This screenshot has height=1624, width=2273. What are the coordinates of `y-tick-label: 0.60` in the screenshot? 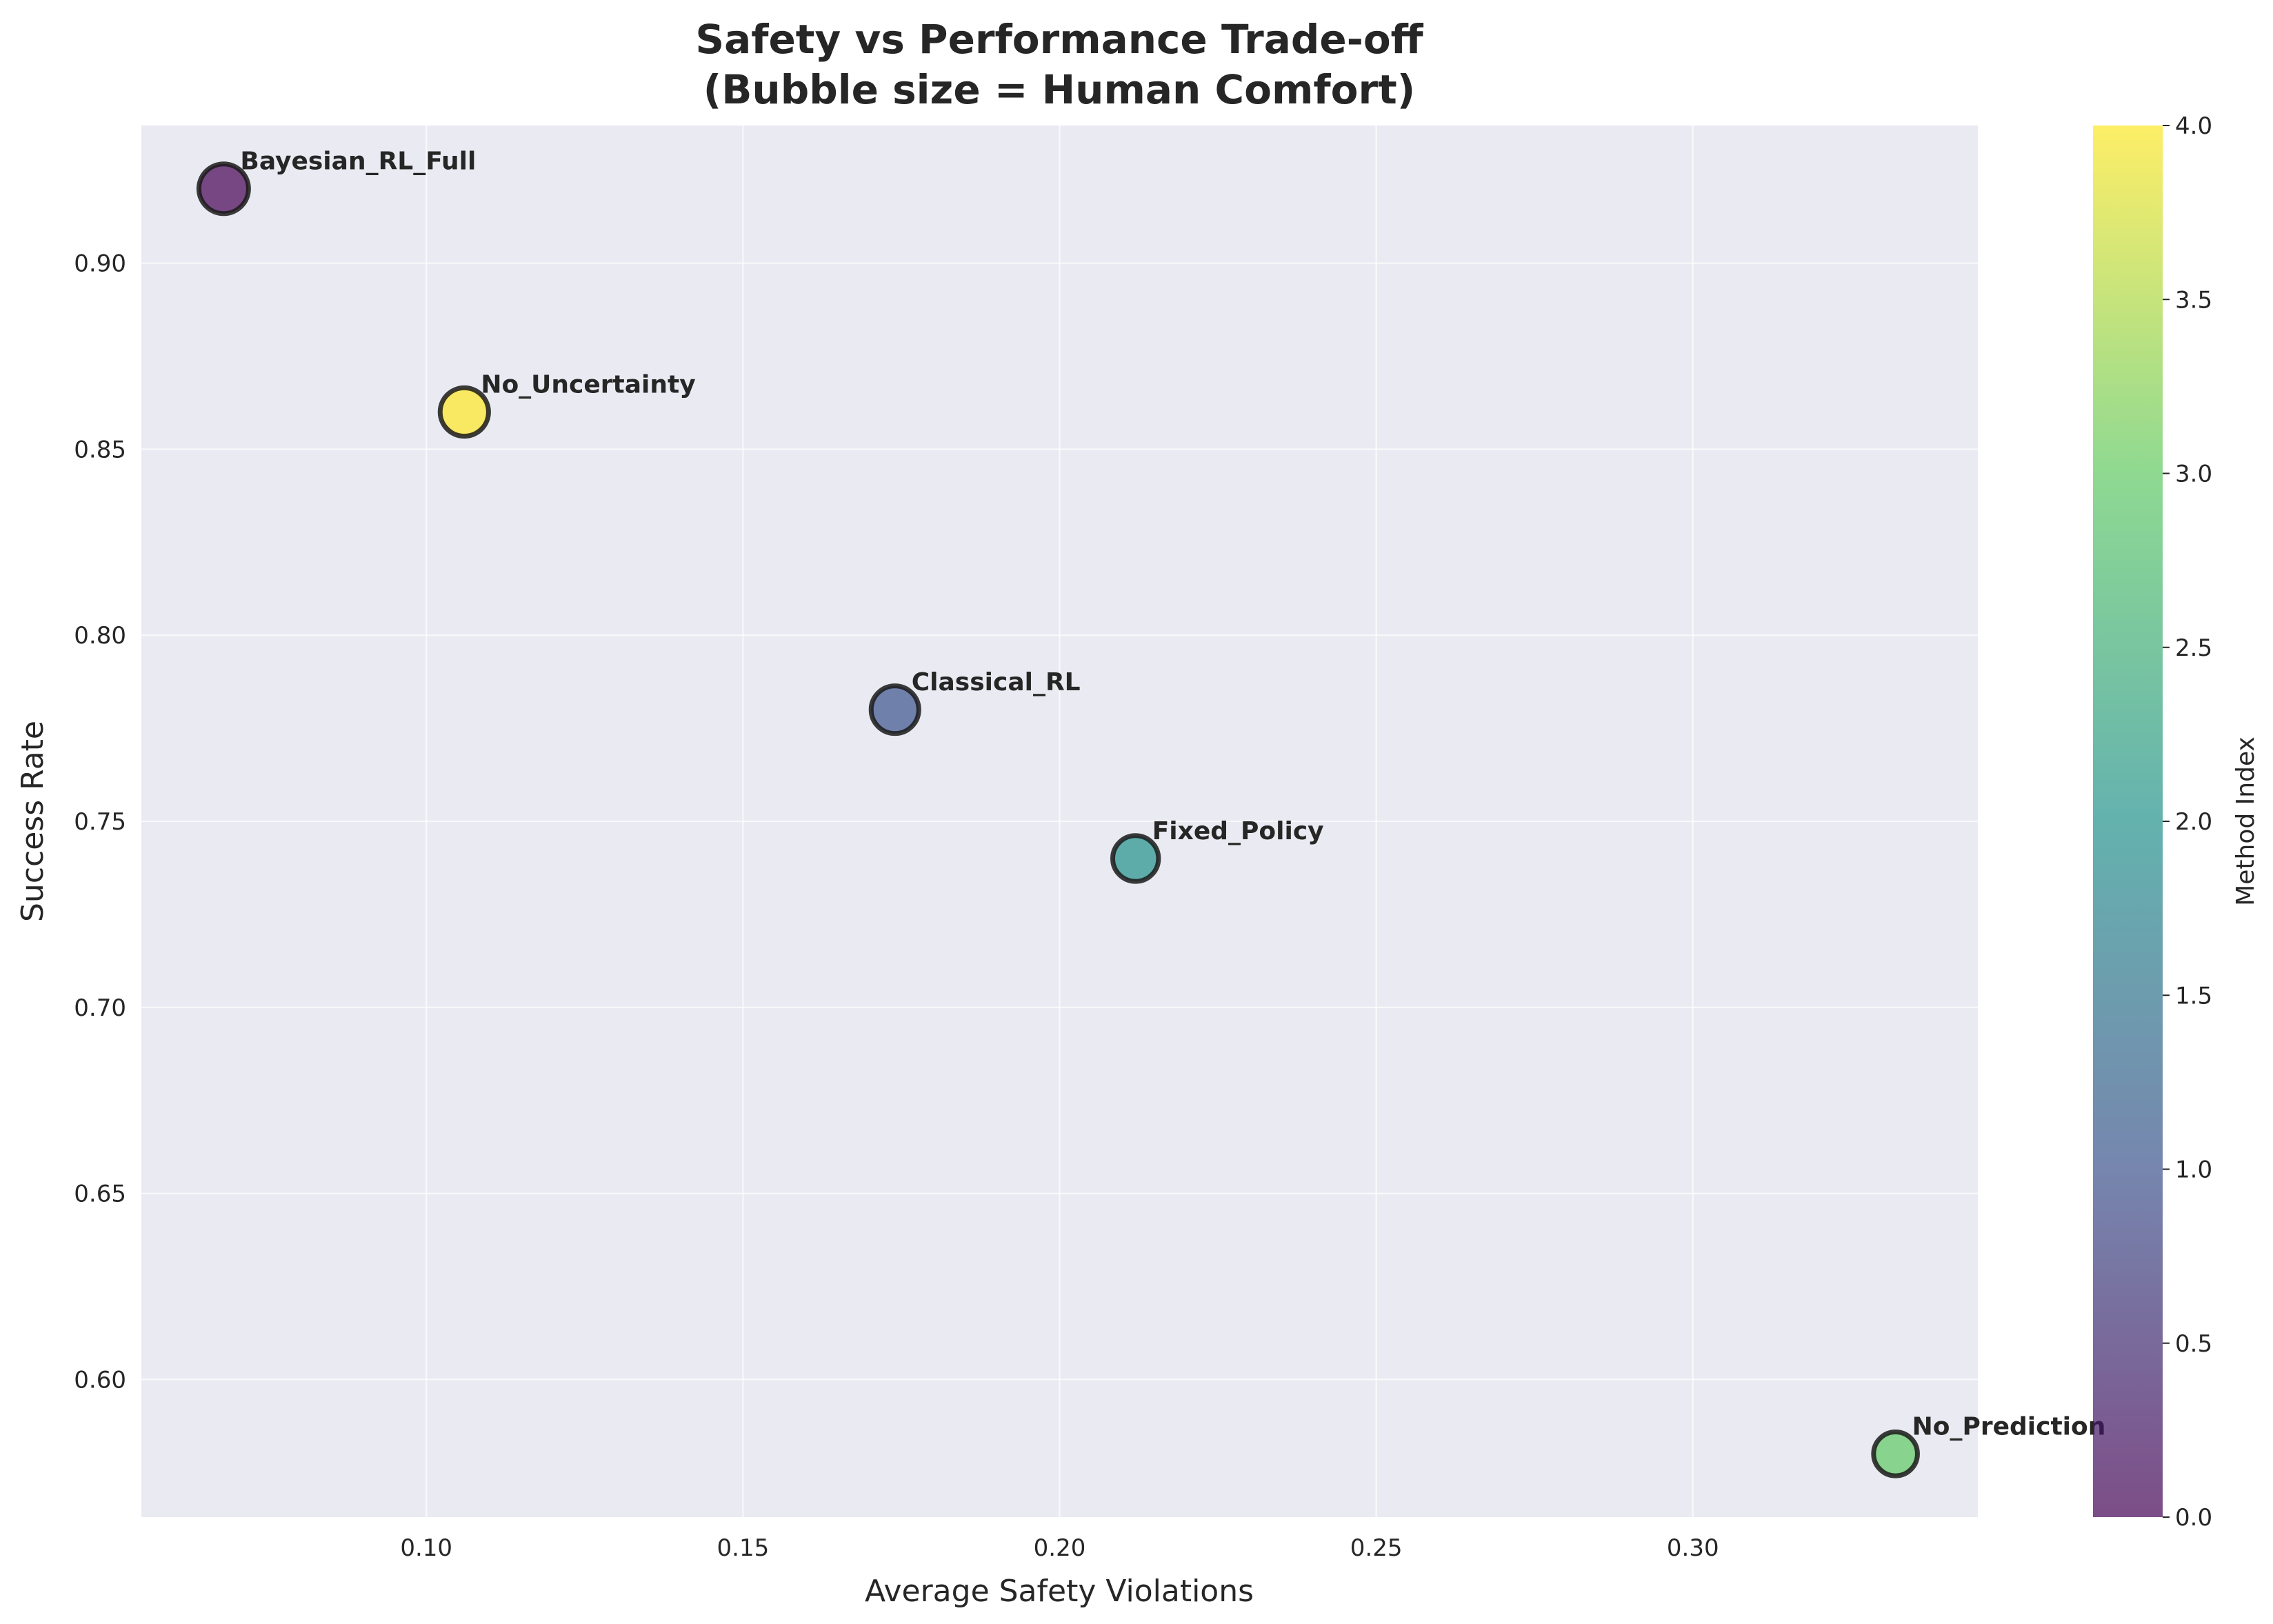 It's located at (100, 1380).